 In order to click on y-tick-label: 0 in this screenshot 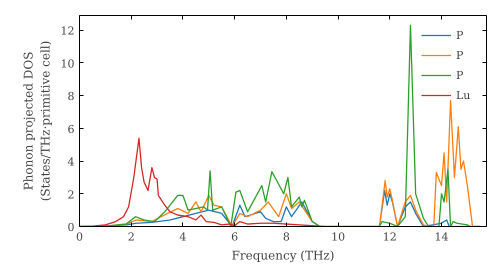, I will do `click(71, 227)`.